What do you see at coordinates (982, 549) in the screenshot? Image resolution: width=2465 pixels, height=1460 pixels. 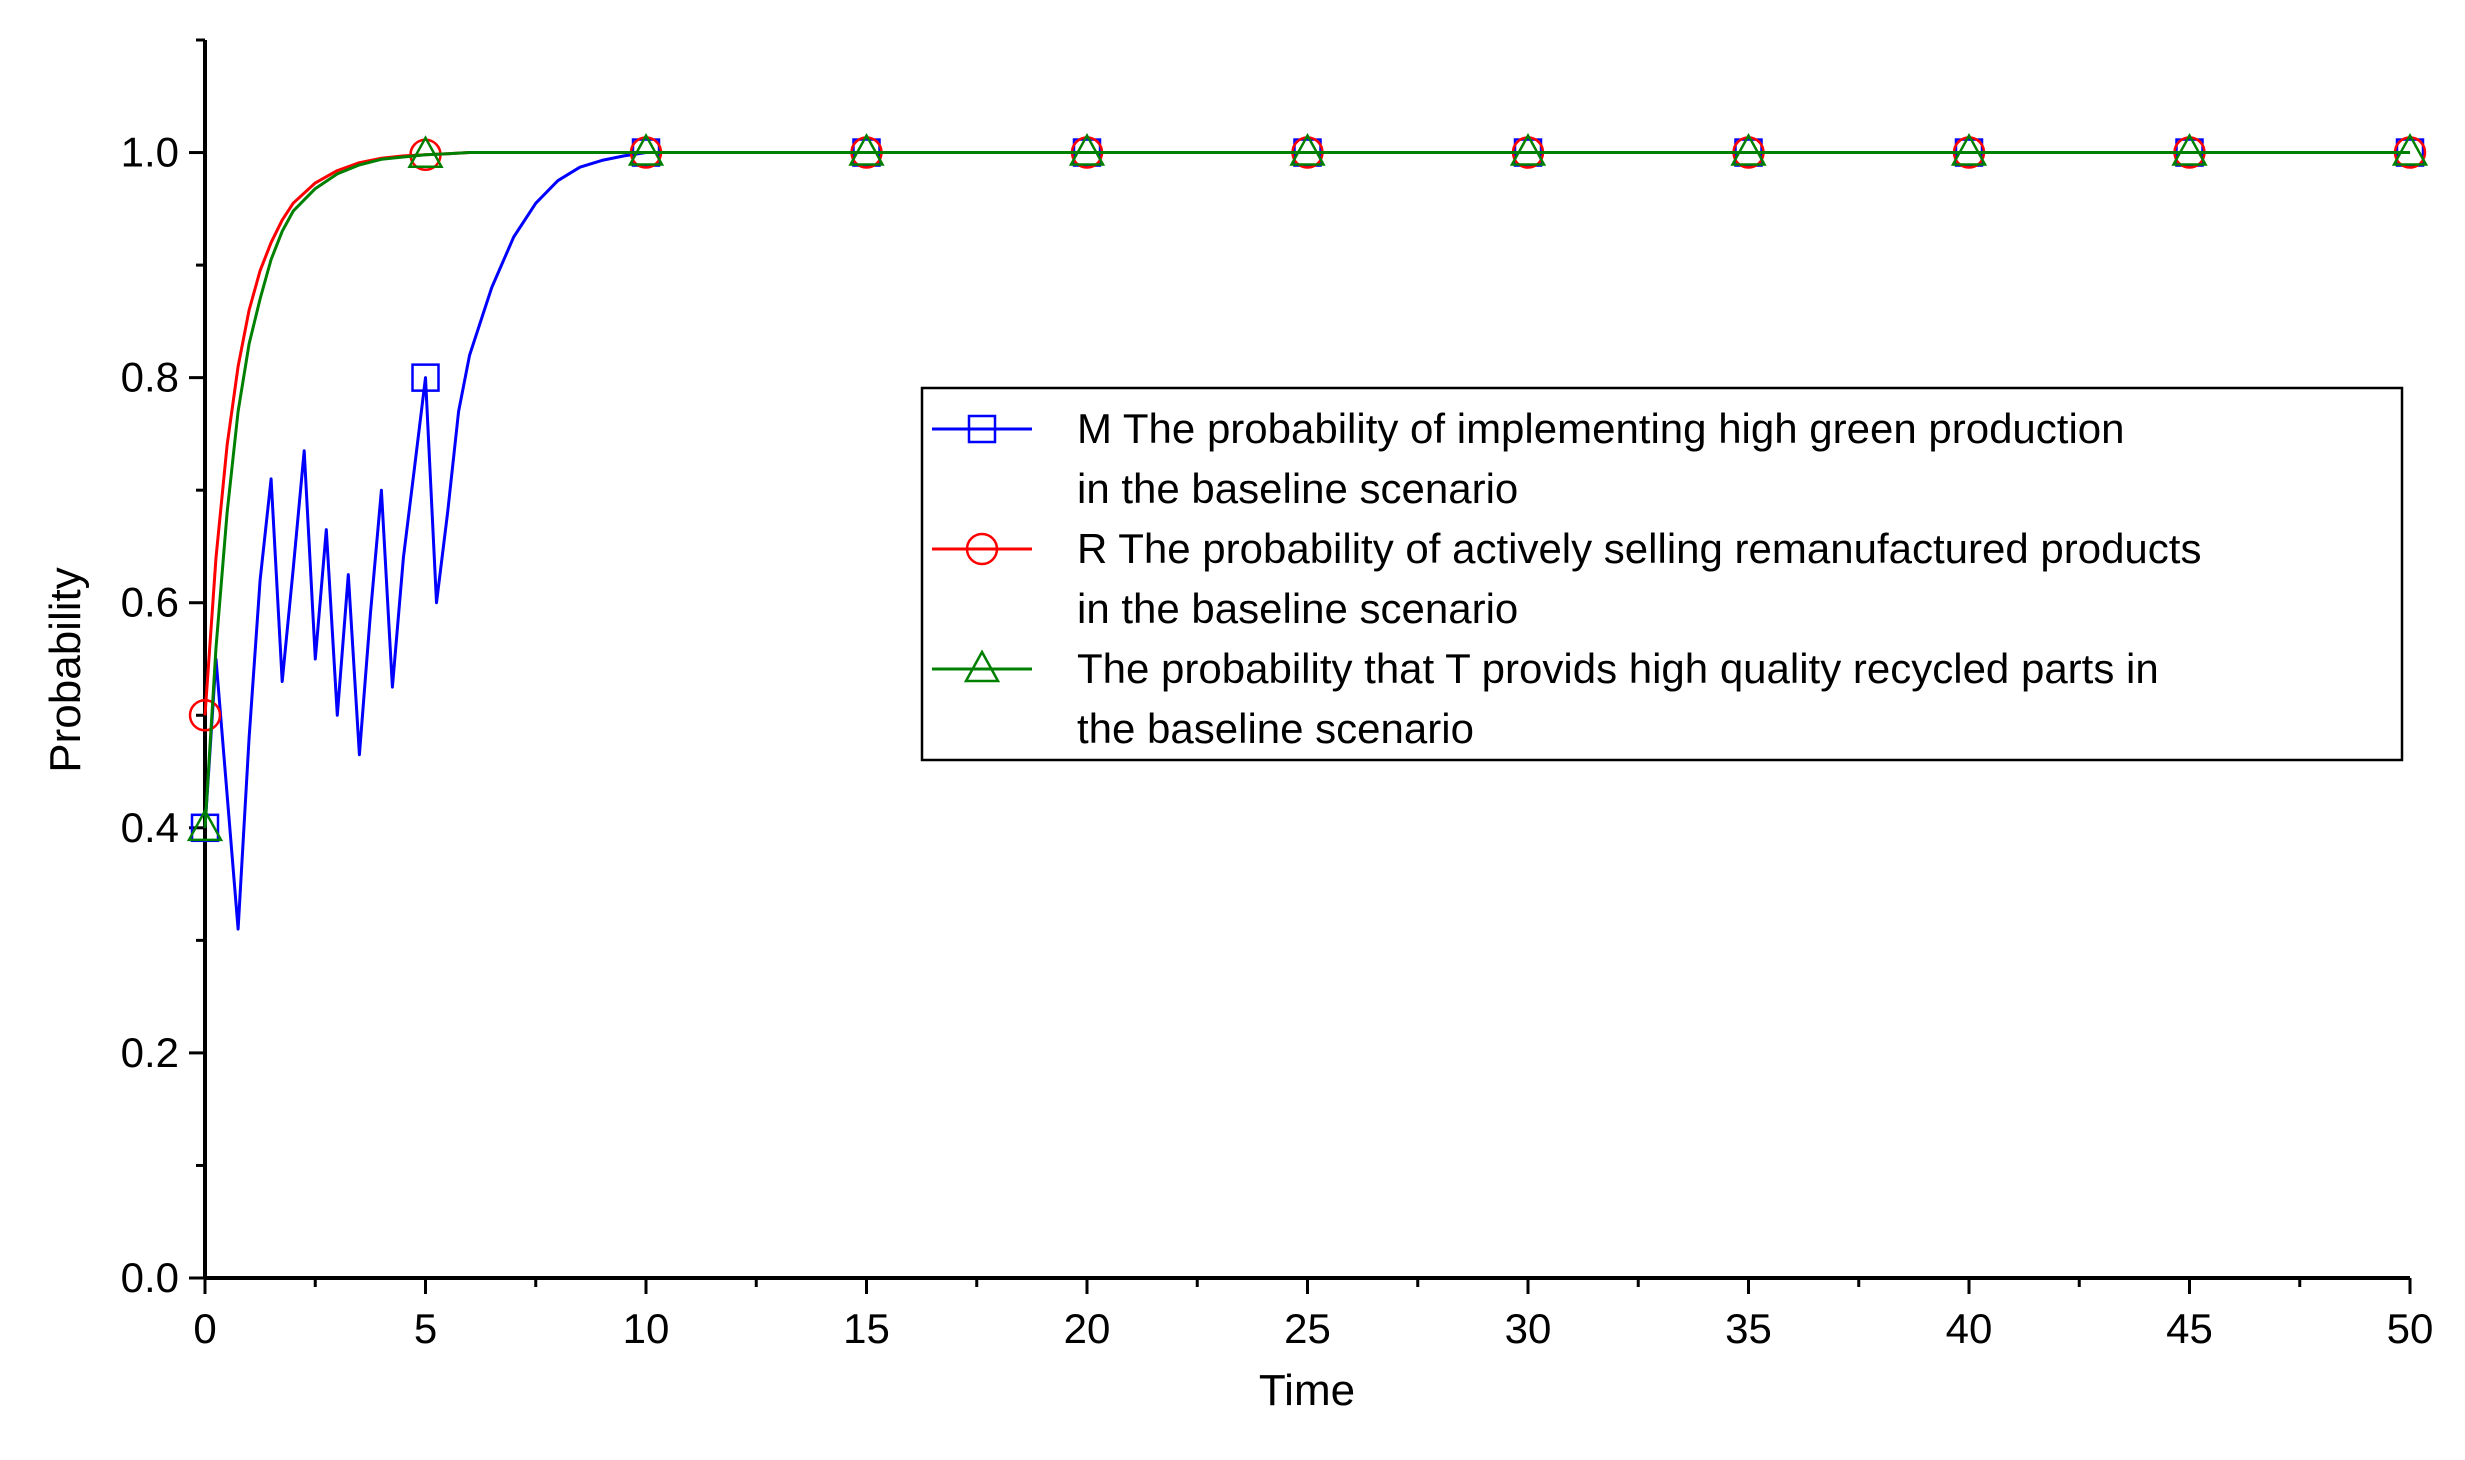 I see `legend-marker-r` at bounding box center [982, 549].